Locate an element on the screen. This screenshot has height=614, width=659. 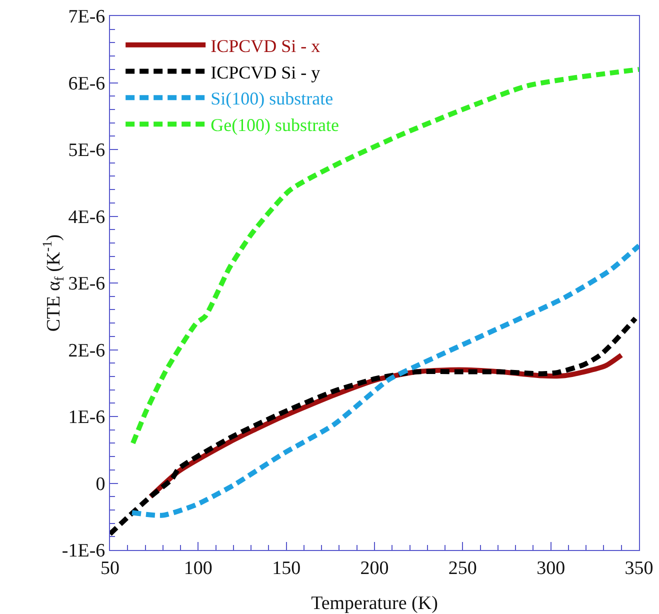
x-tick-label: 100 is located at coordinates (198, 568).